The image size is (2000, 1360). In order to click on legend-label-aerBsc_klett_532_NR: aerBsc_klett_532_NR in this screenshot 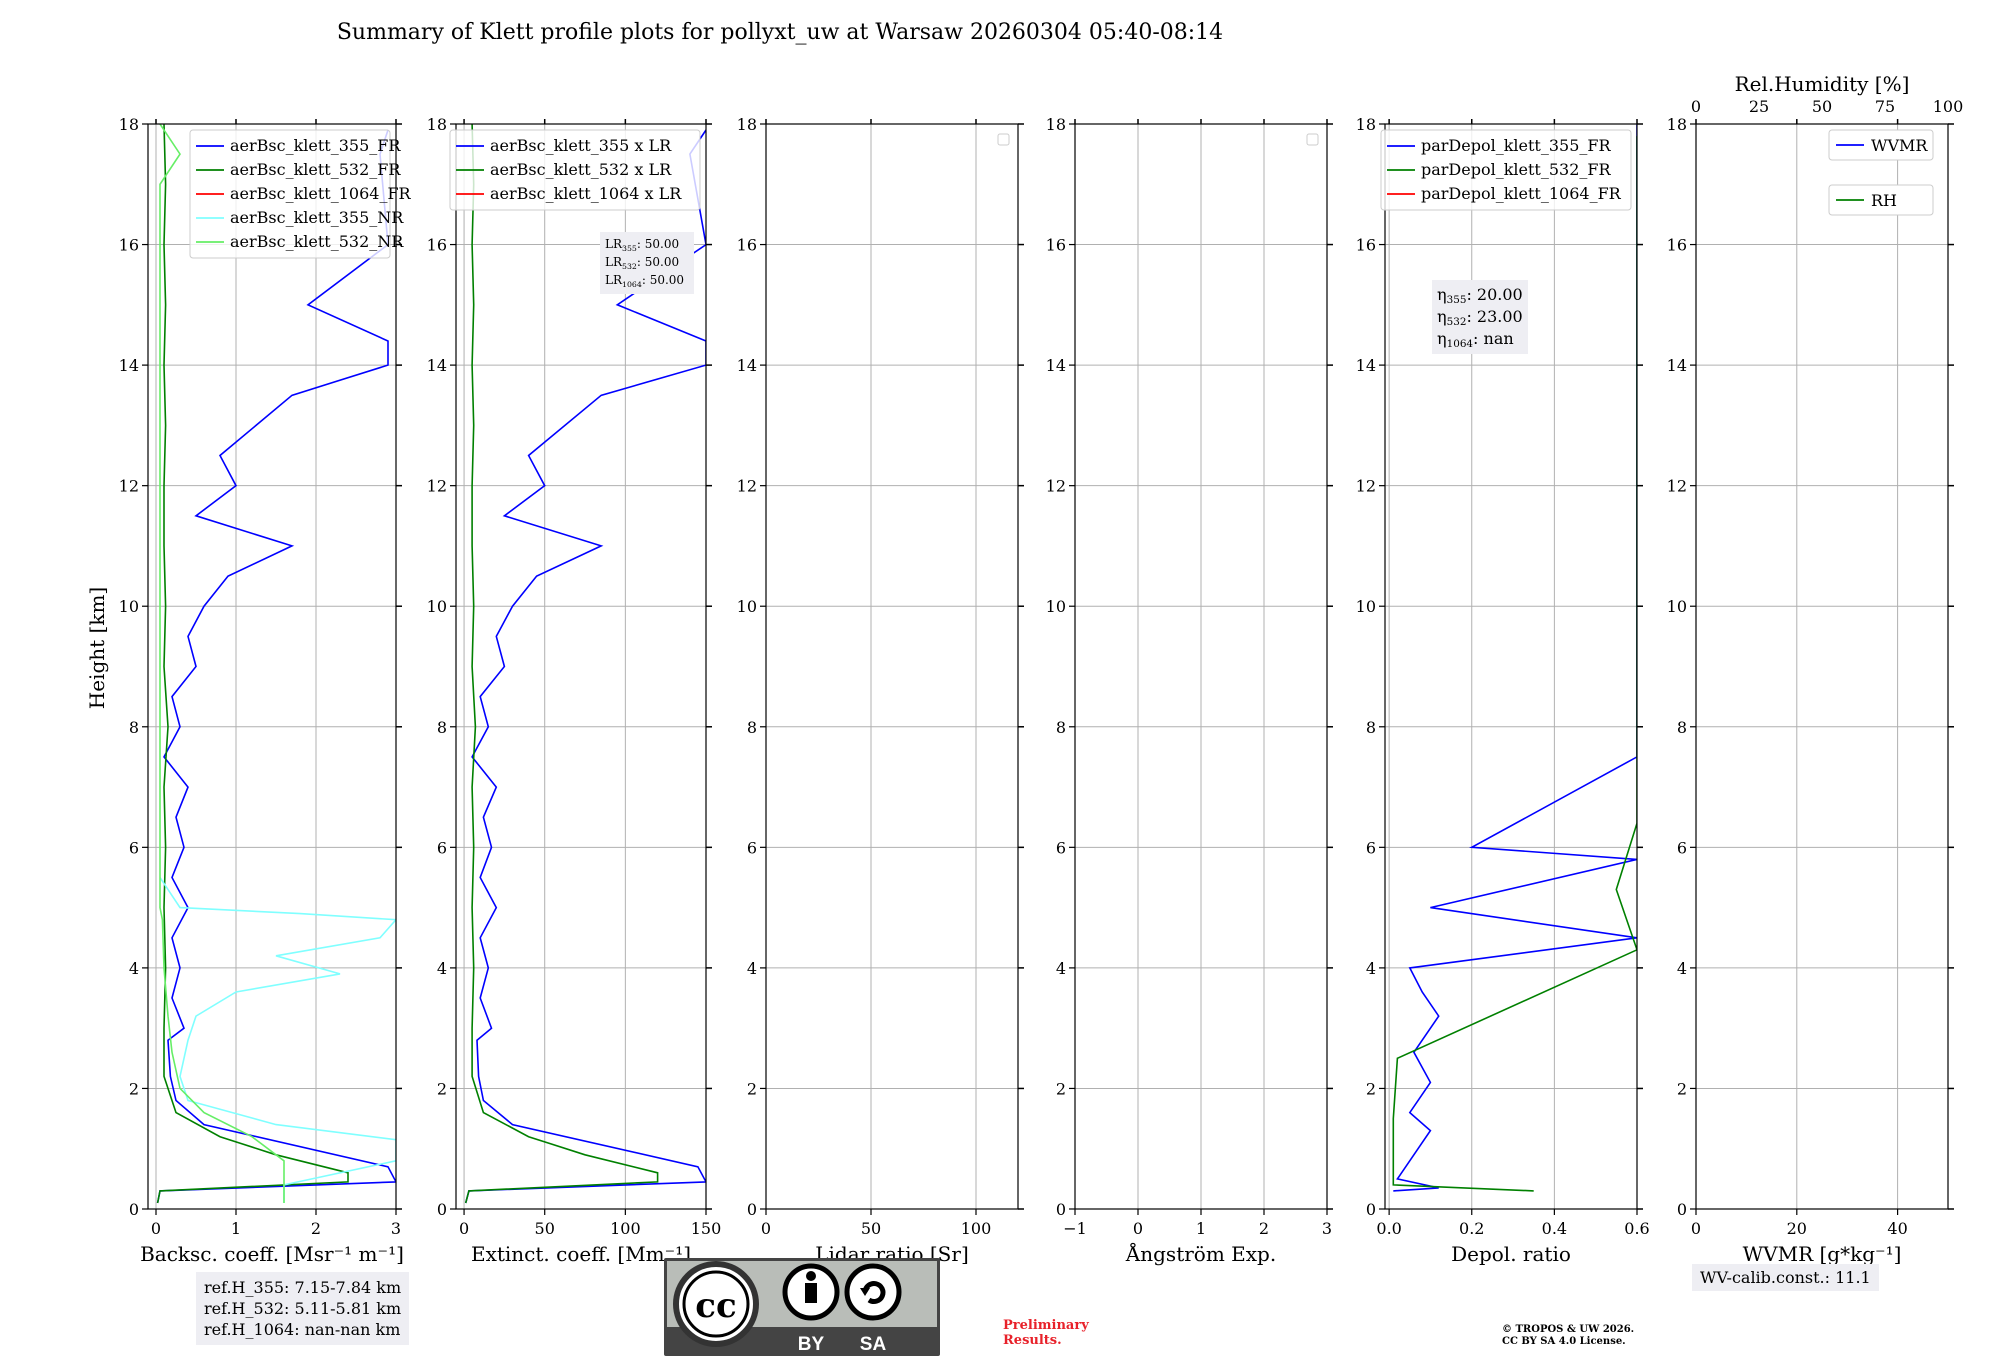, I will do `click(317, 241)`.